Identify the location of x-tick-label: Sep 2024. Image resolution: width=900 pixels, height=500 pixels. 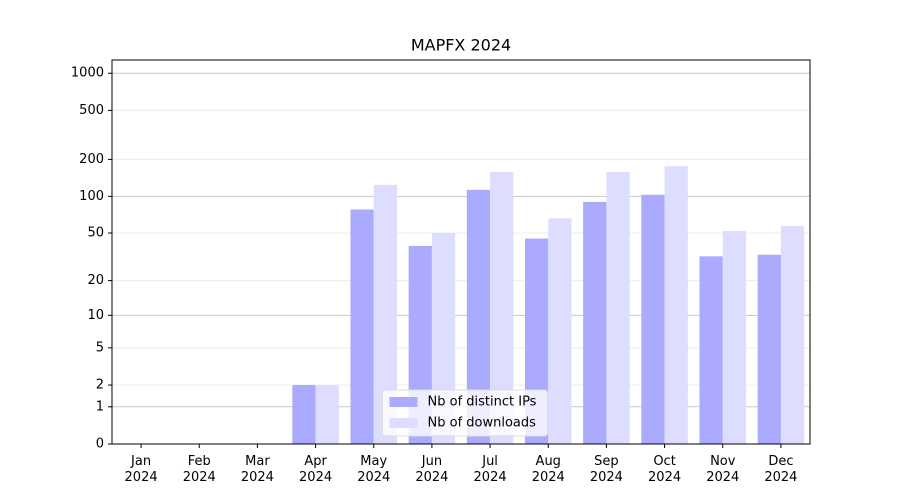
(606, 469).